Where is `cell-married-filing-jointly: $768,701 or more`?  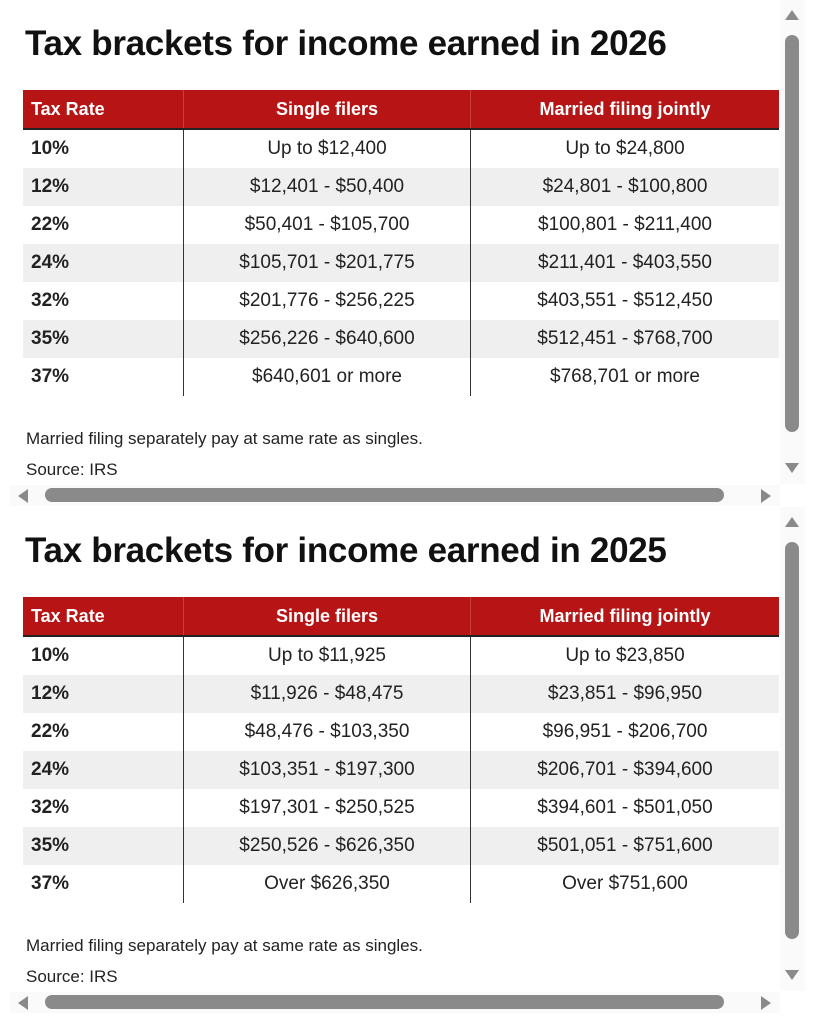 cell-married-filing-jointly: $768,701 or more is located at coordinates (625, 376).